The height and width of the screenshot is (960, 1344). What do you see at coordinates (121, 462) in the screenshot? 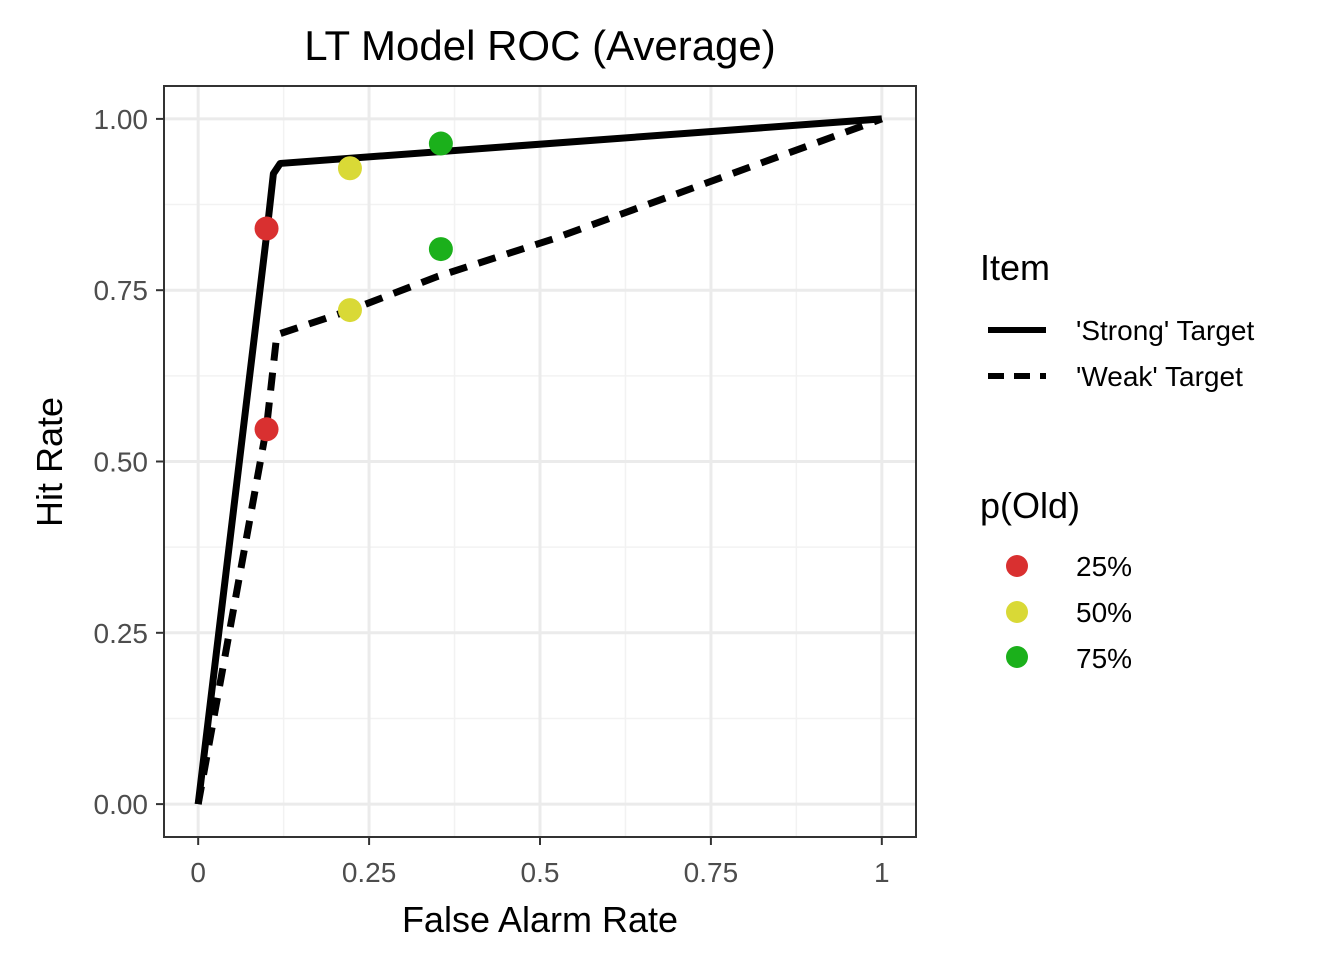
I see `y-tick-label: 0.50` at bounding box center [121, 462].